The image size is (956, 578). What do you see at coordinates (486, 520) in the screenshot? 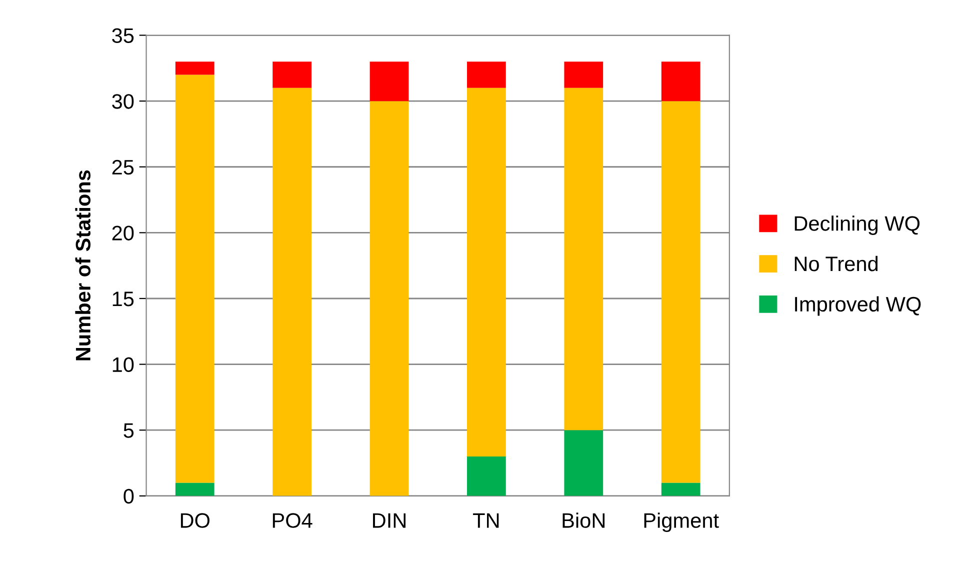
I see `x-tick-label: TN` at bounding box center [486, 520].